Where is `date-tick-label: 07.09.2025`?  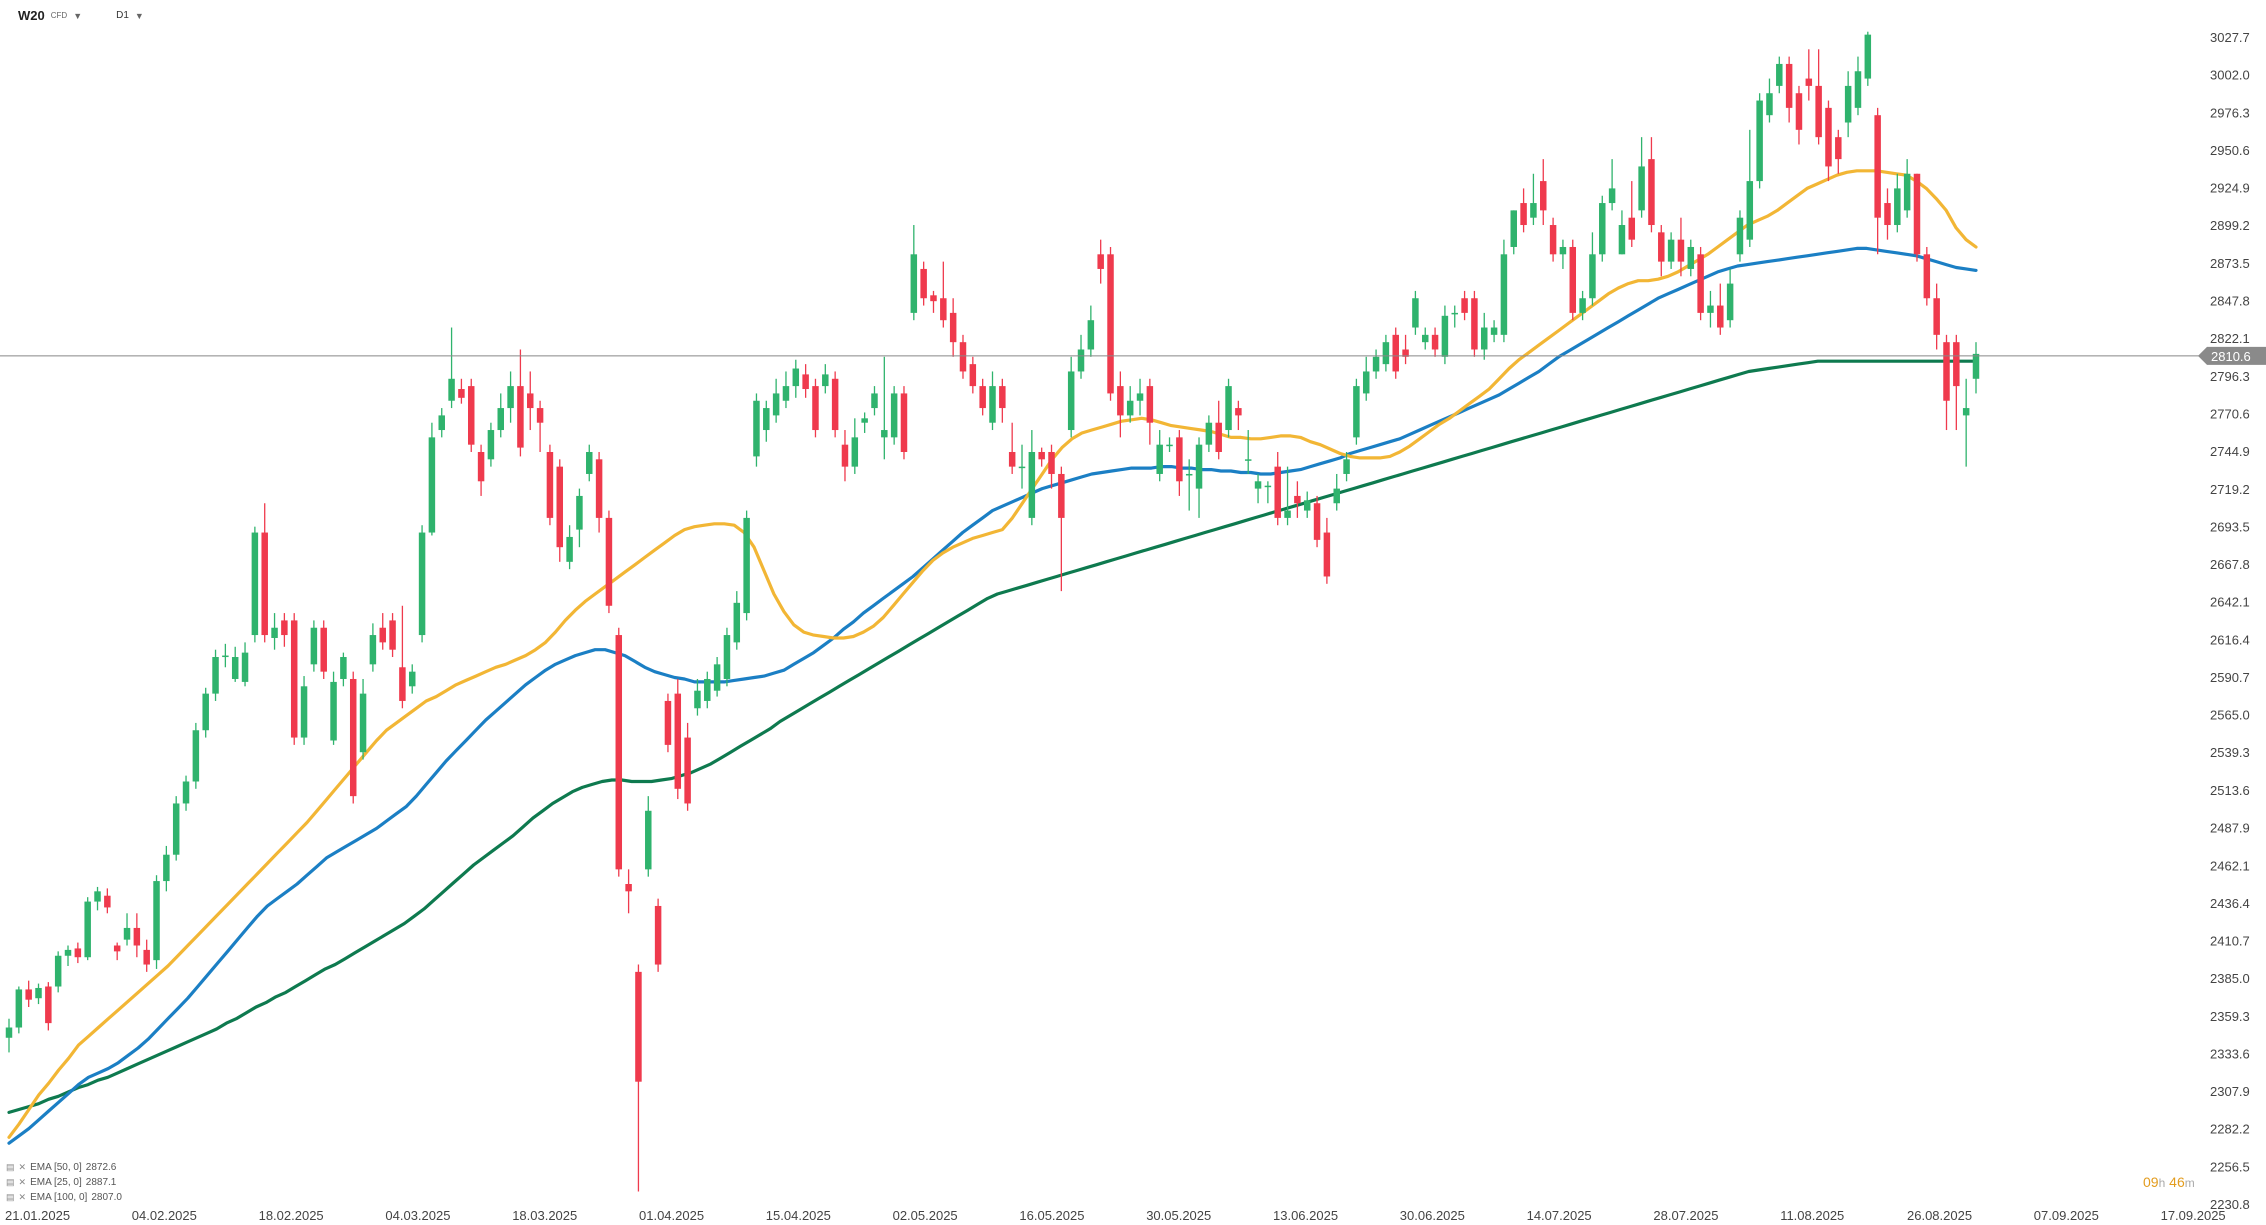 date-tick-label: 07.09.2025 is located at coordinates (2066, 1215).